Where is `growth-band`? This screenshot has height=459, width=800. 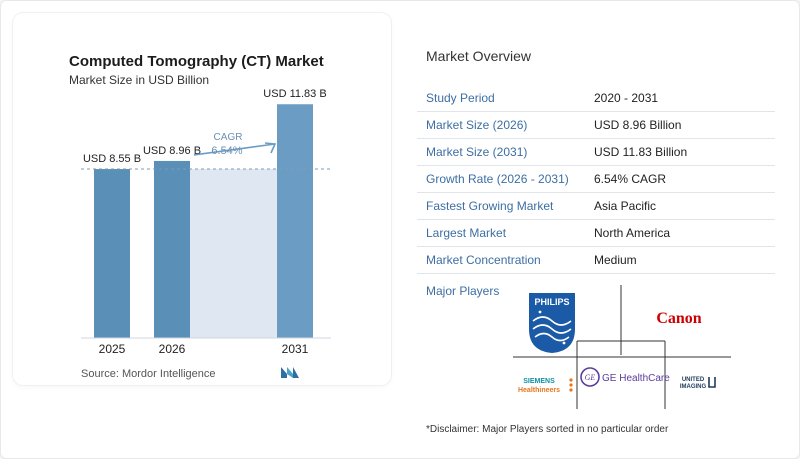 growth-band is located at coordinates (233, 253).